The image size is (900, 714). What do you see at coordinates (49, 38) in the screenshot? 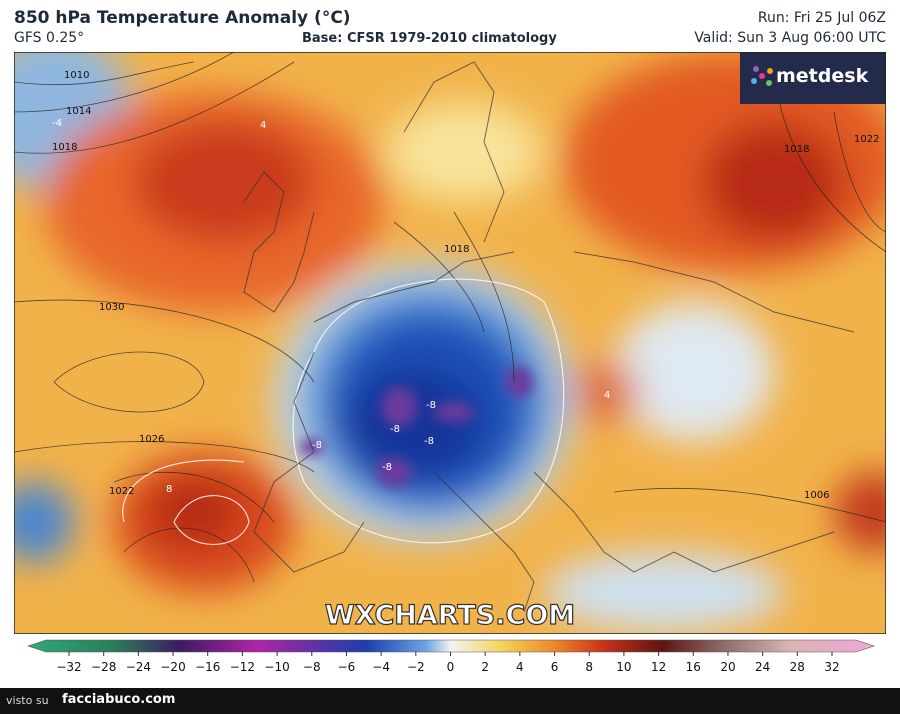
I see `model: GFS 0.25°` at bounding box center [49, 38].